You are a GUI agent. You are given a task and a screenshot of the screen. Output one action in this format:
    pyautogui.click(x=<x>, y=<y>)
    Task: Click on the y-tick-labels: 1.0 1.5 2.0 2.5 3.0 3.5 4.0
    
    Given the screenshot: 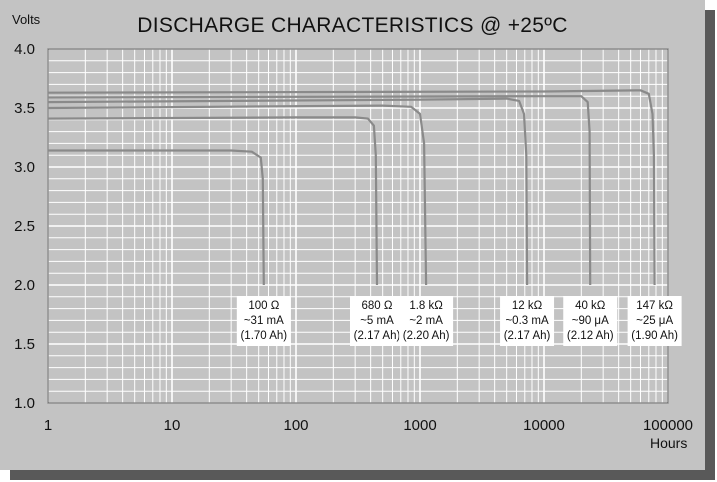 What is the action you would take?
    pyautogui.click(x=24, y=226)
    